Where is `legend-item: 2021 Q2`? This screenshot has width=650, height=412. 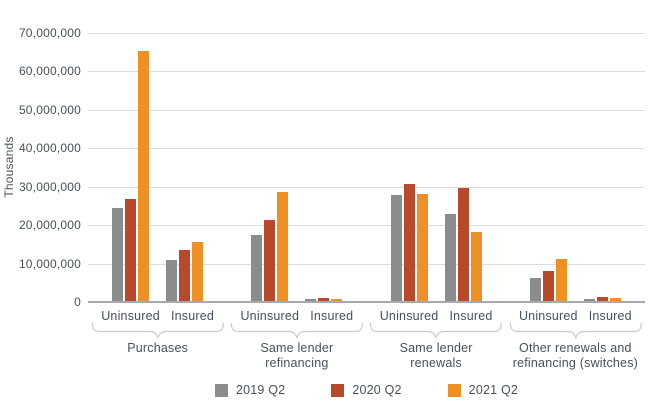
legend-item: 2021 Q2 is located at coordinates (483, 390).